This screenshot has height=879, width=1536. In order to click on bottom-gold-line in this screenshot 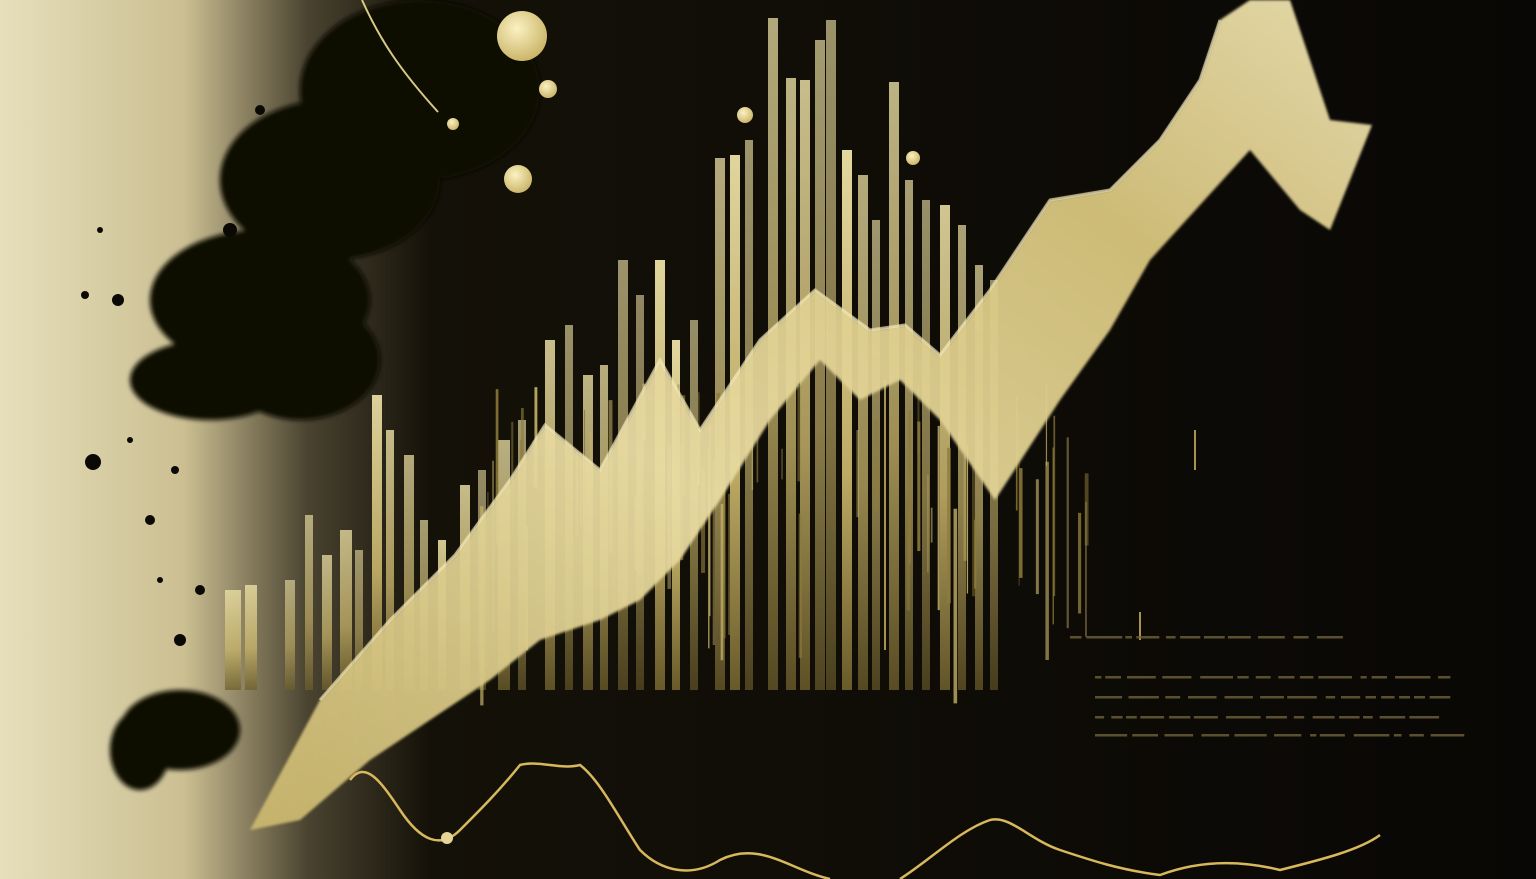, I will do `click(865, 820)`.